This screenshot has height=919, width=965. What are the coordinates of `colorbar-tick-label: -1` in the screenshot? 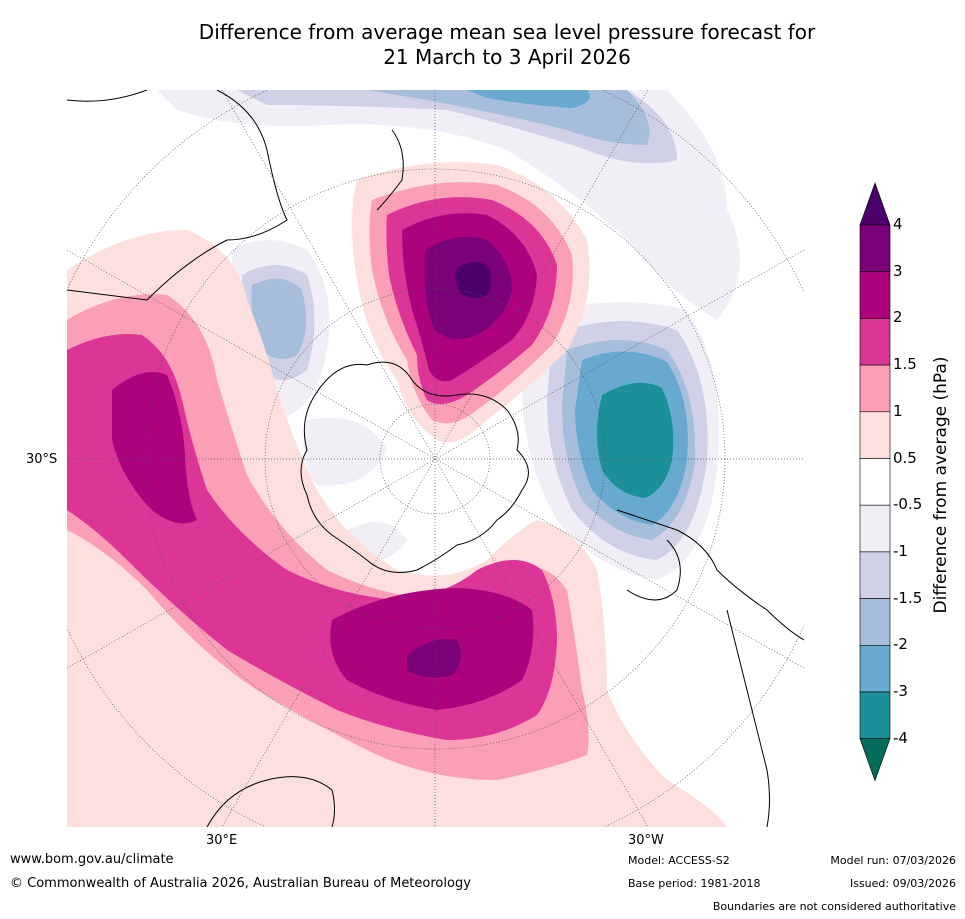 It's located at (900, 550).